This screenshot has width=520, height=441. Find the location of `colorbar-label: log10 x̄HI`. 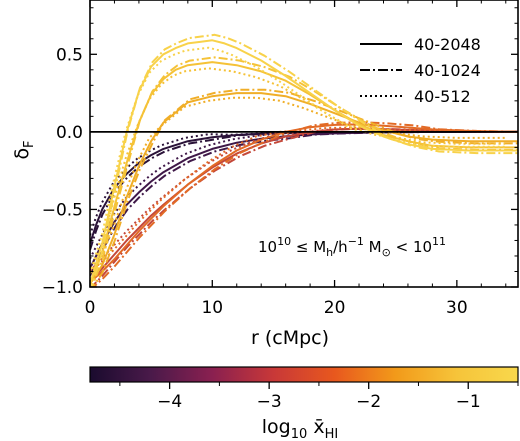

colorbar-label: log10 x̄HI is located at coordinates (300, 428).